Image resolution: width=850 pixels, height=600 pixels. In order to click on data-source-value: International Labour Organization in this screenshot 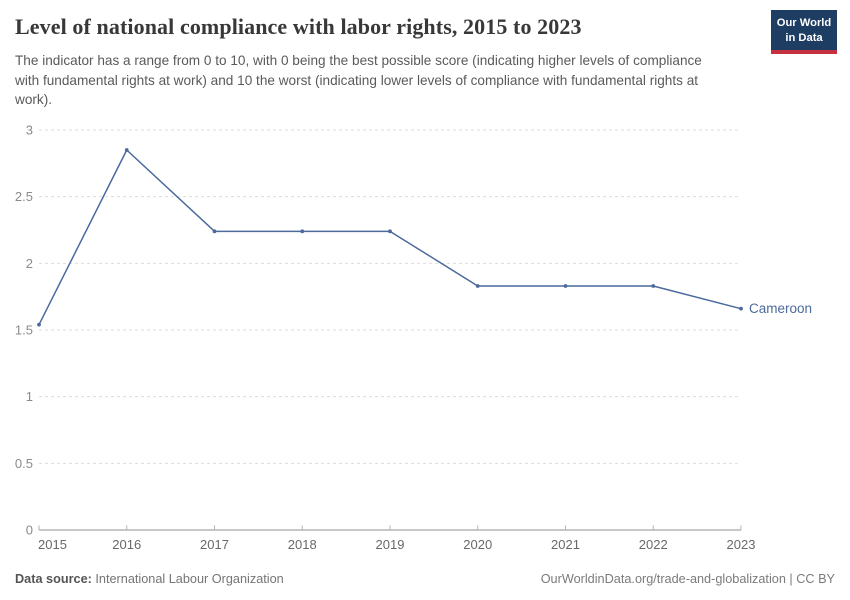, I will do `click(189, 579)`.